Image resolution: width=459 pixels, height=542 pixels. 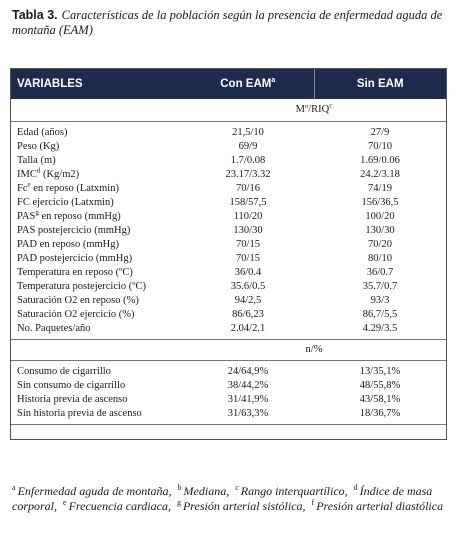 I want to click on footnote: b Mediana,, so click(x=203, y=491).